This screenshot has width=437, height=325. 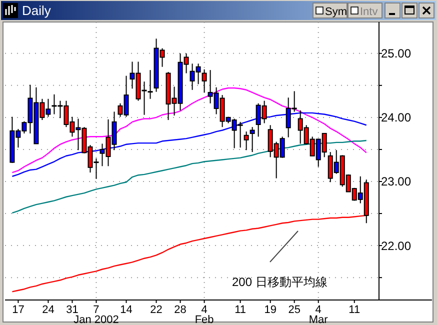 What do you see at coordinates (336, 12) in the screenshot?
I see `text: Sym` at bounding box center [336, 12].